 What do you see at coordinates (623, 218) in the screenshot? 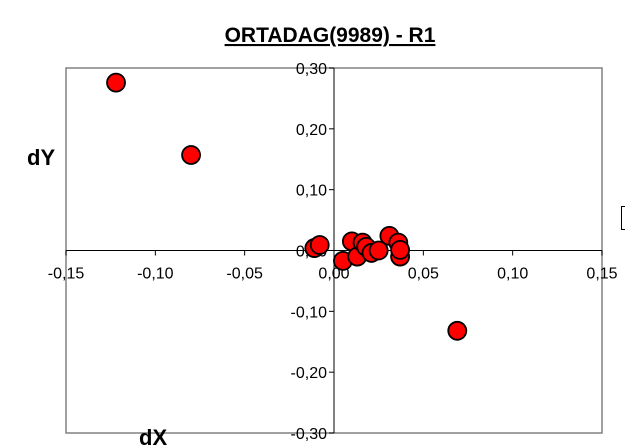
I see `legend-box-edge` at bounding box center [623, 218].